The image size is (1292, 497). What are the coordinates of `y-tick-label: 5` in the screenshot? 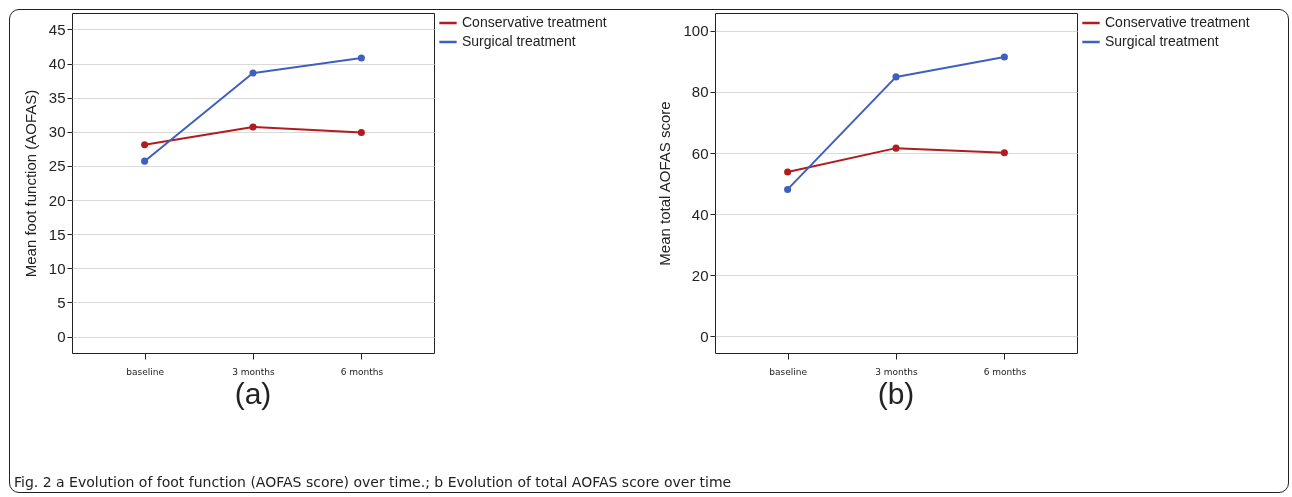 It's located at (61, 302).